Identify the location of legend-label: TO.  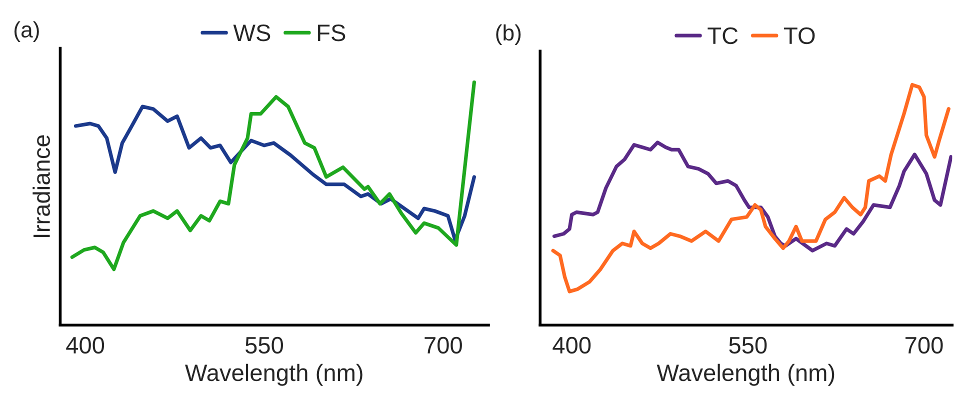
(799, 35).